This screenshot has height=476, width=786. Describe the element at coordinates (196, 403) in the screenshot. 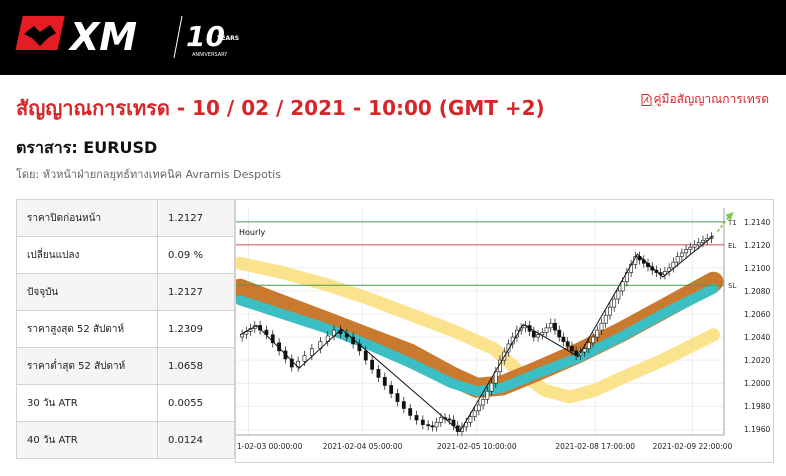

I see `stat-value: 0.0055` at that location.